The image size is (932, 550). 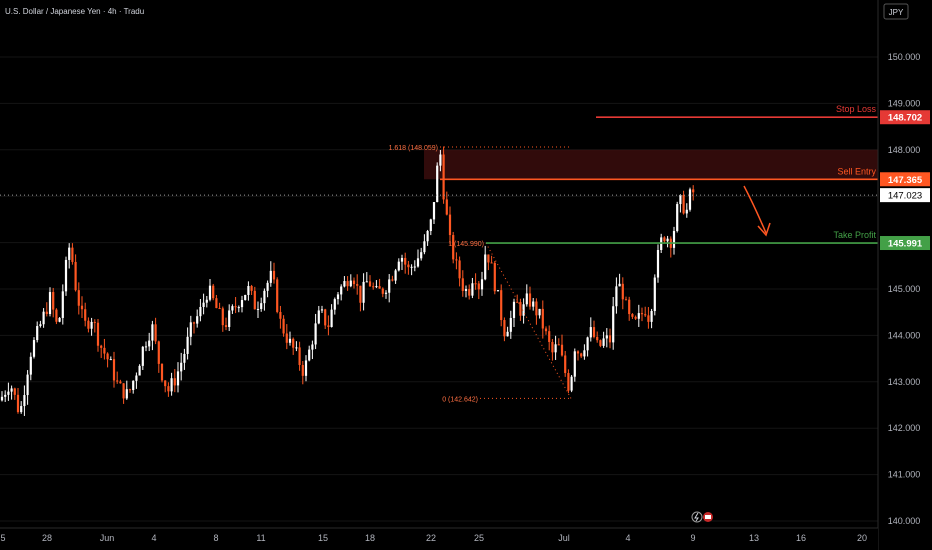 What do you see at coordinates (439, 539) in the screenshot?
I see `time-axis` at bounding box center [439, 539].